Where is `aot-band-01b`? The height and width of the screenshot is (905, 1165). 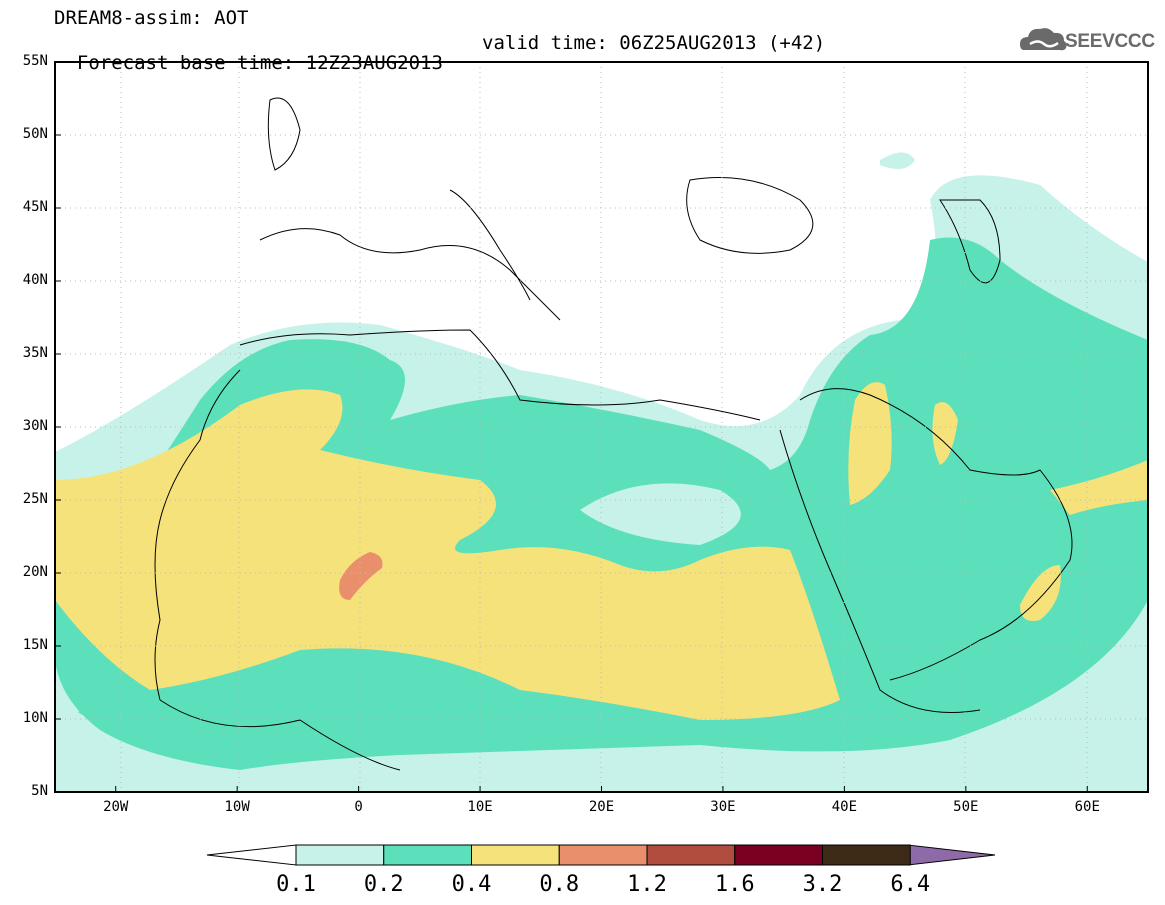
aot-band-01b is located at coordinates (897, 160).